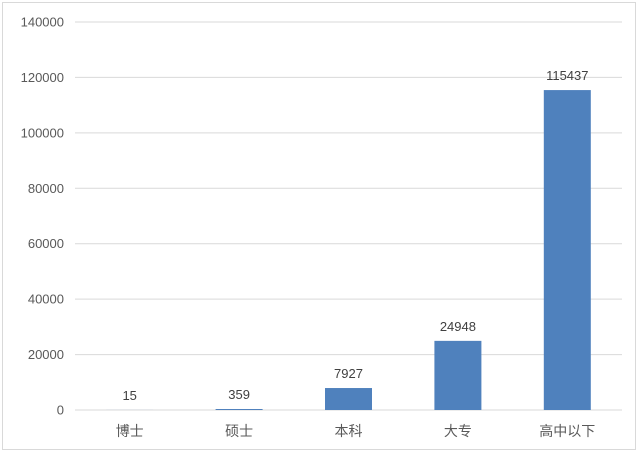 This screenshot has height=454, width=640. I want to click on y-tick-label: 120000, so click(42, 77).